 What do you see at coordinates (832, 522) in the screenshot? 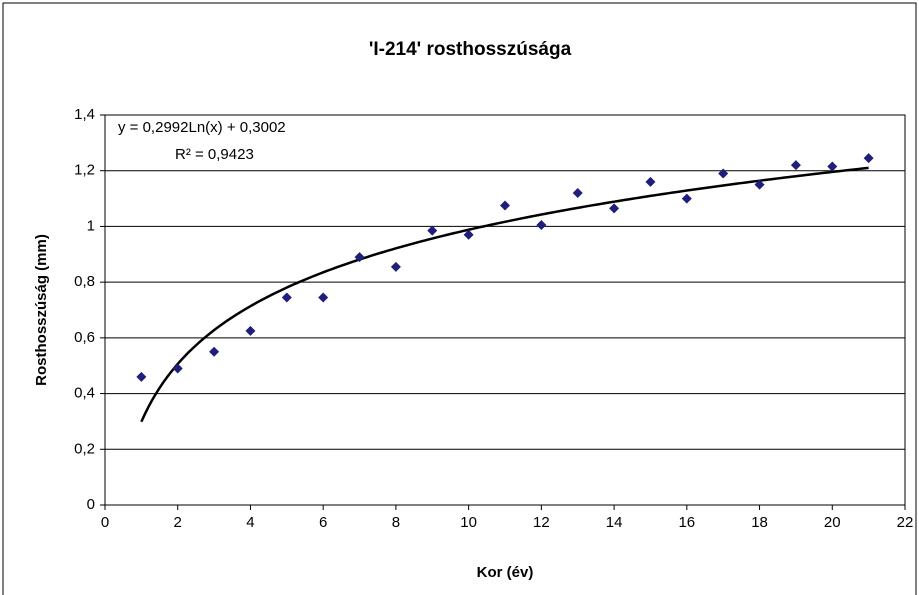
I see `x-tick-label: 20` at bounding box center [832, 522].